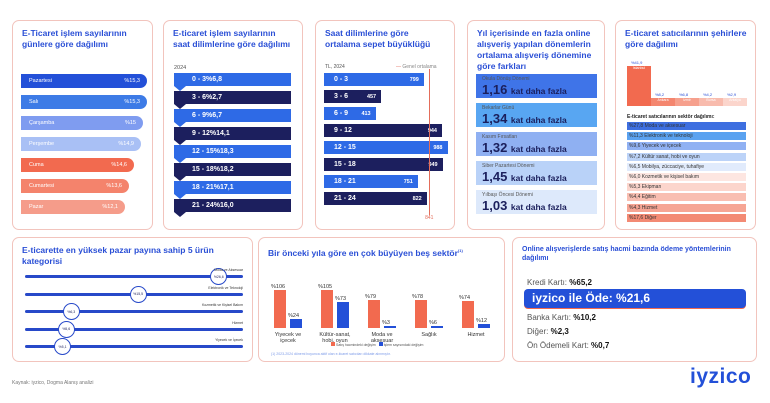 This screenshot has height=403, width=770. What do you see at coordinates (721, 376) in the screenshot?
I see `iyzico-logo: iyzico` at bounding box center [721, 376].